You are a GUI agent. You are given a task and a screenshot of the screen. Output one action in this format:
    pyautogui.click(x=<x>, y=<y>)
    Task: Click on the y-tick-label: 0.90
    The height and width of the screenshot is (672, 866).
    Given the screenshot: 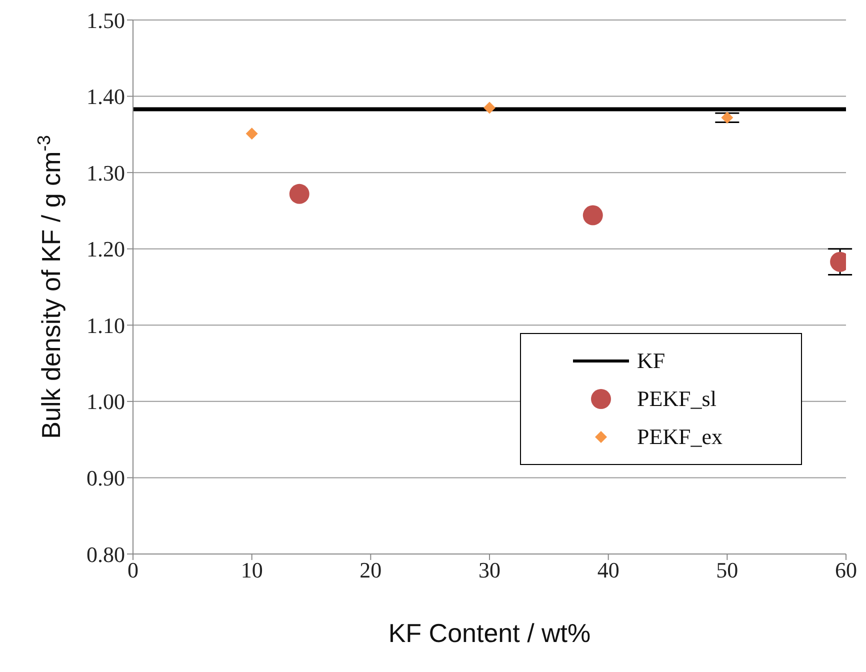 What is the action you would take?
    pyautogui.click(x=105, y=478)
    